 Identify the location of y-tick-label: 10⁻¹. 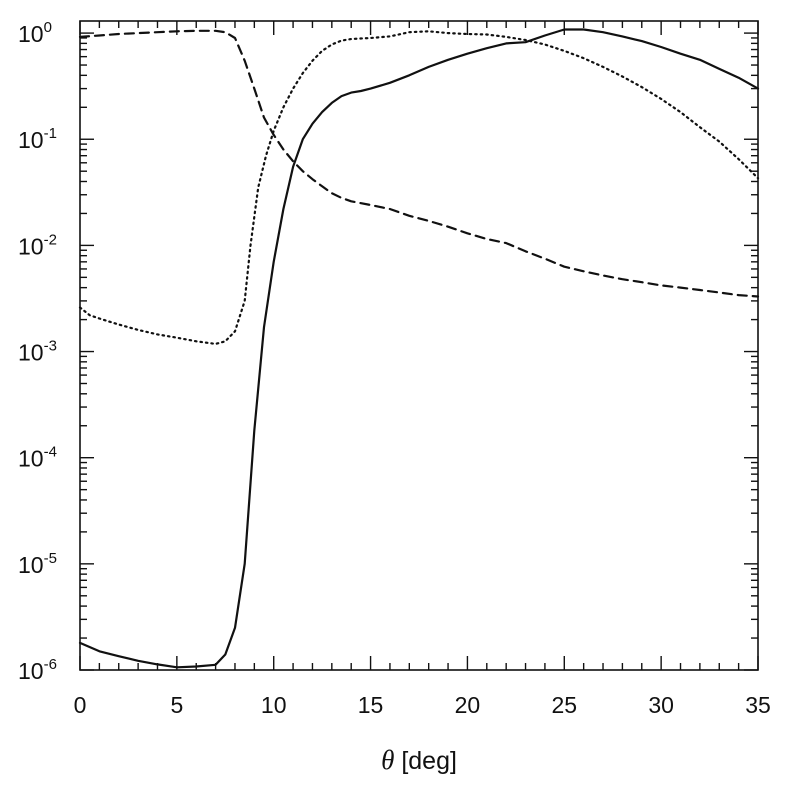
(37, 139).